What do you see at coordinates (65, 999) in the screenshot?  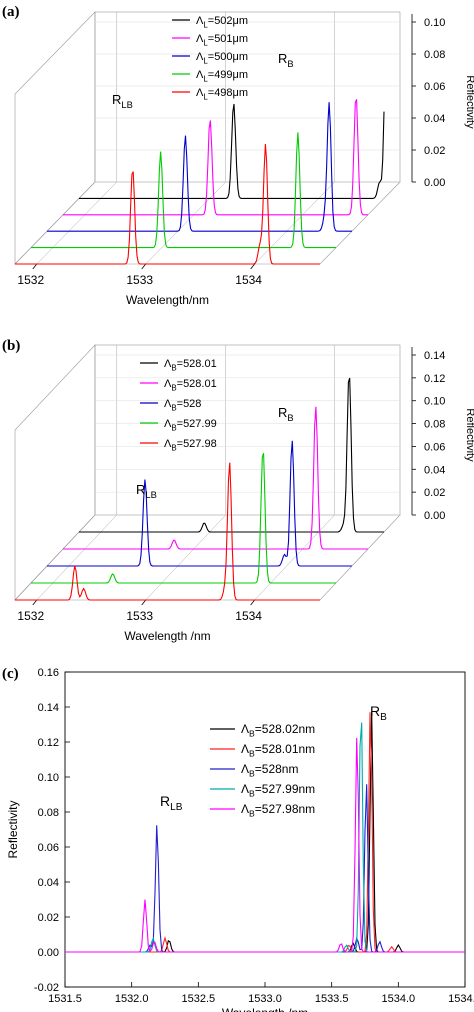 I see `x-tick-label: 1531.5` at bounding box center [65, 999].